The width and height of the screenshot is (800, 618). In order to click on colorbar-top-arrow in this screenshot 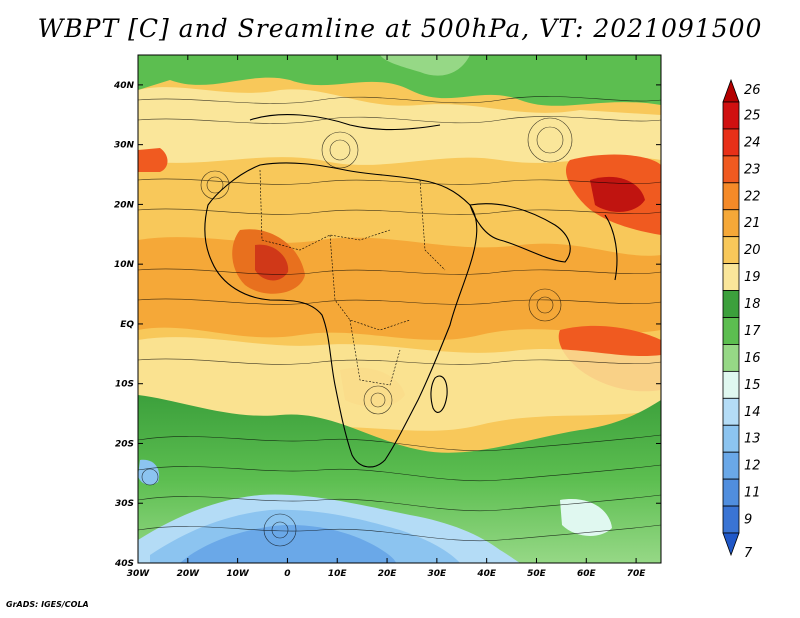, I will do `click(731, 90)`.